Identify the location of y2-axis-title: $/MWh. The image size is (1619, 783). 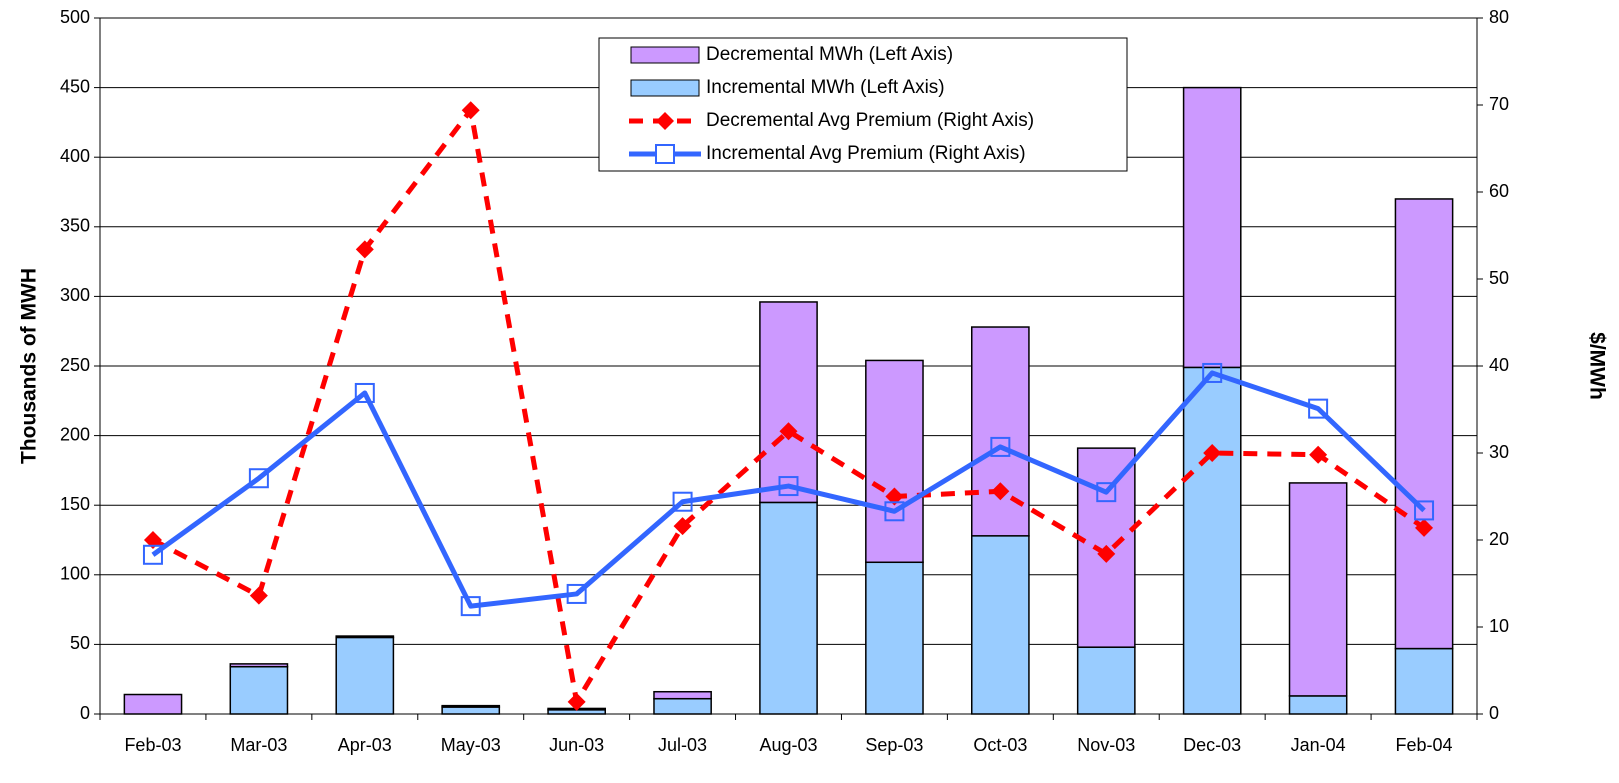
(1596, 366).